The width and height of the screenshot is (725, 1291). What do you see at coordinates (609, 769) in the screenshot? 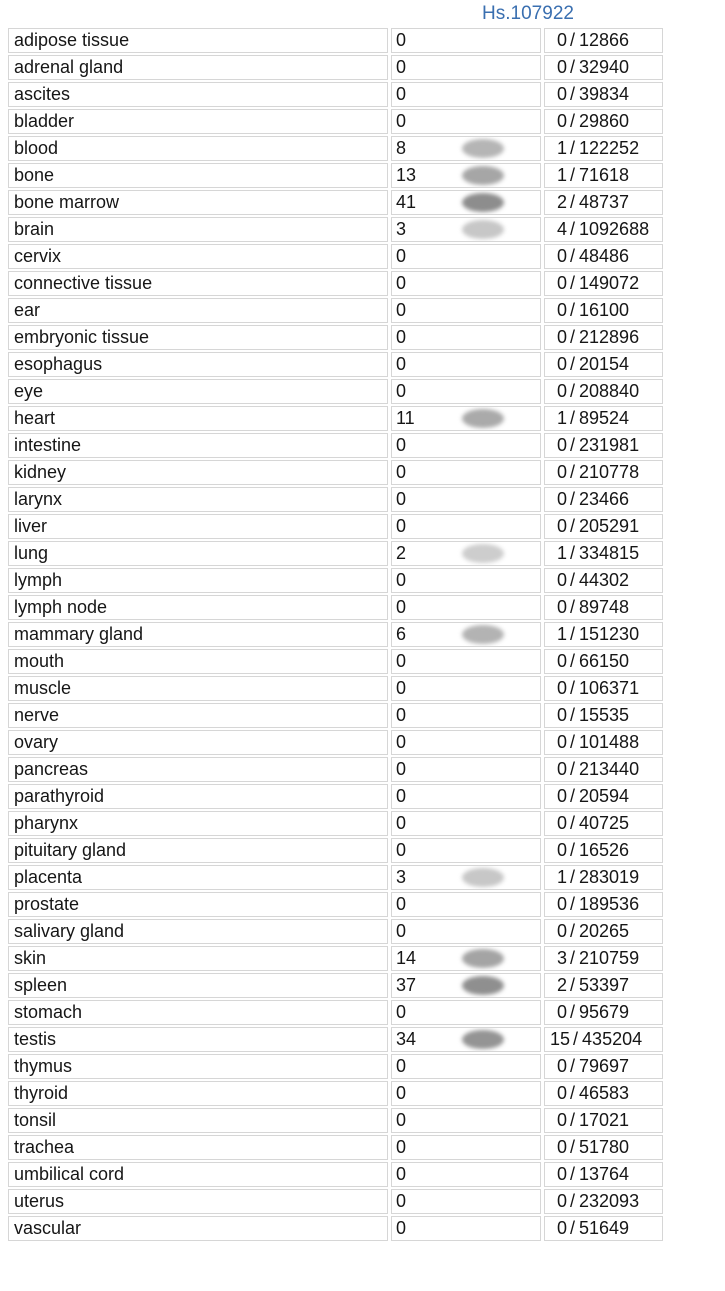
I see `total-est-count: 213440` at bounding box center [609, 769].